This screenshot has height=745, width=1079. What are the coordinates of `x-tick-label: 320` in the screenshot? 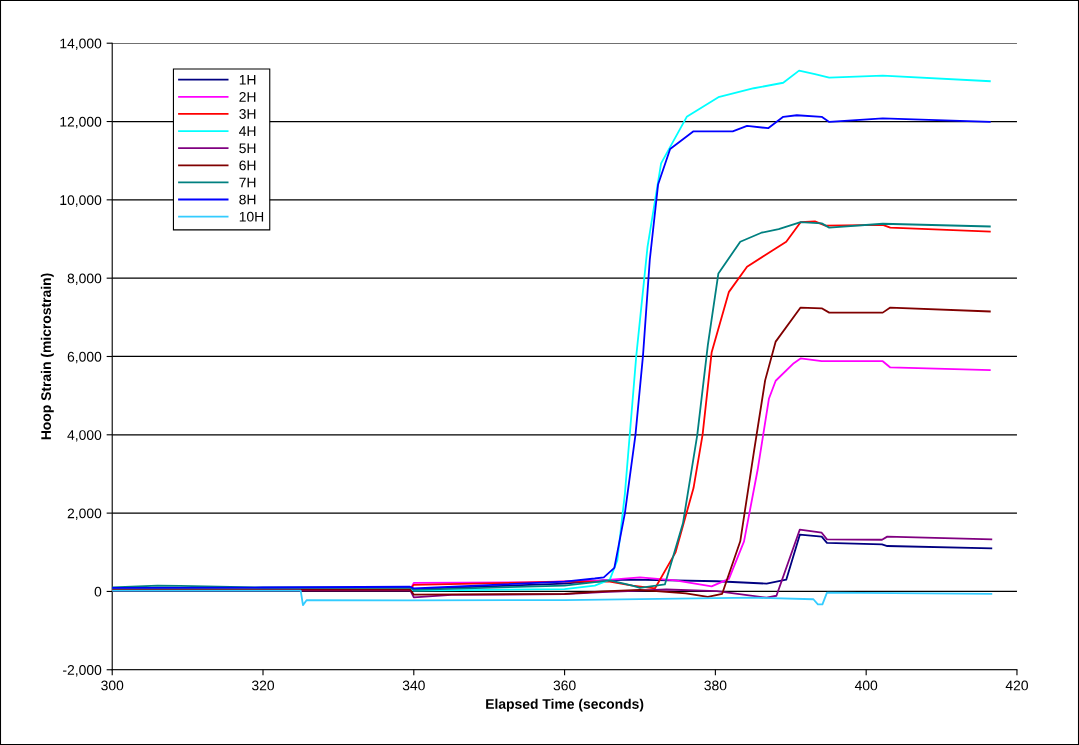 It's located at (263, 685).